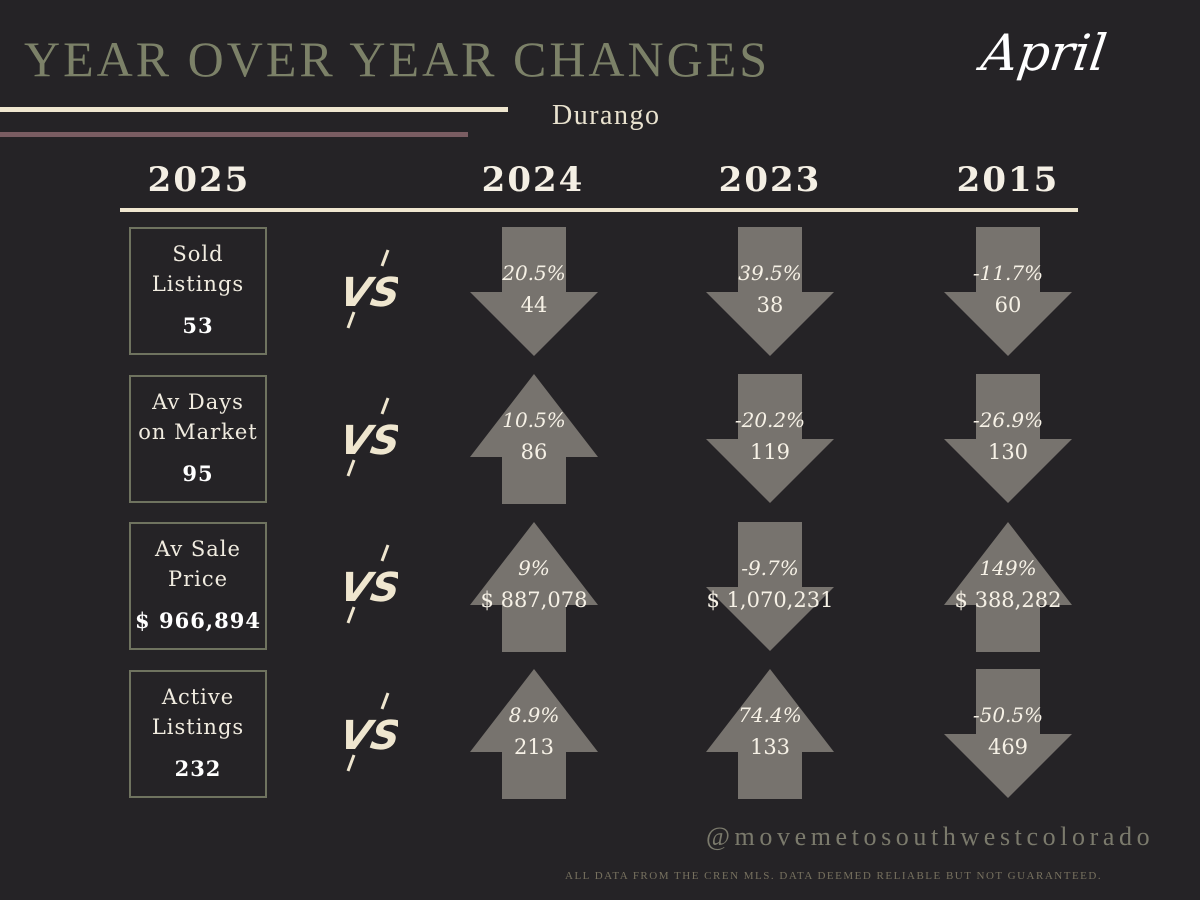 The width and height of the screenshot is (1200, 900). Describe the element at coordinates (198, 564) in the screenshot. I see `metric-label: Av Sale Price` at that location.